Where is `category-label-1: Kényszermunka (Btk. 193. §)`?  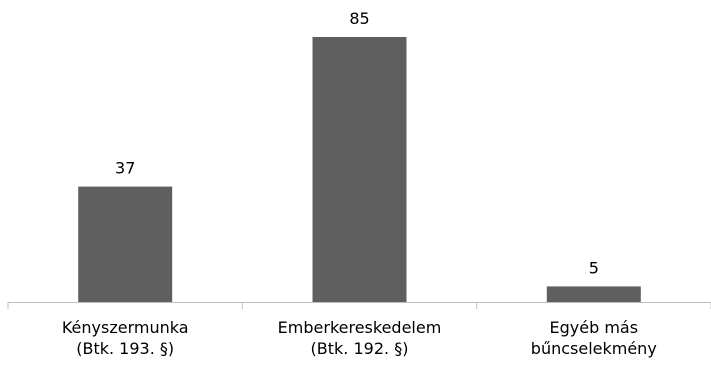 category-label-1: Kényszermunka (Btk. 193. §) is located at coordinates (125, 338).